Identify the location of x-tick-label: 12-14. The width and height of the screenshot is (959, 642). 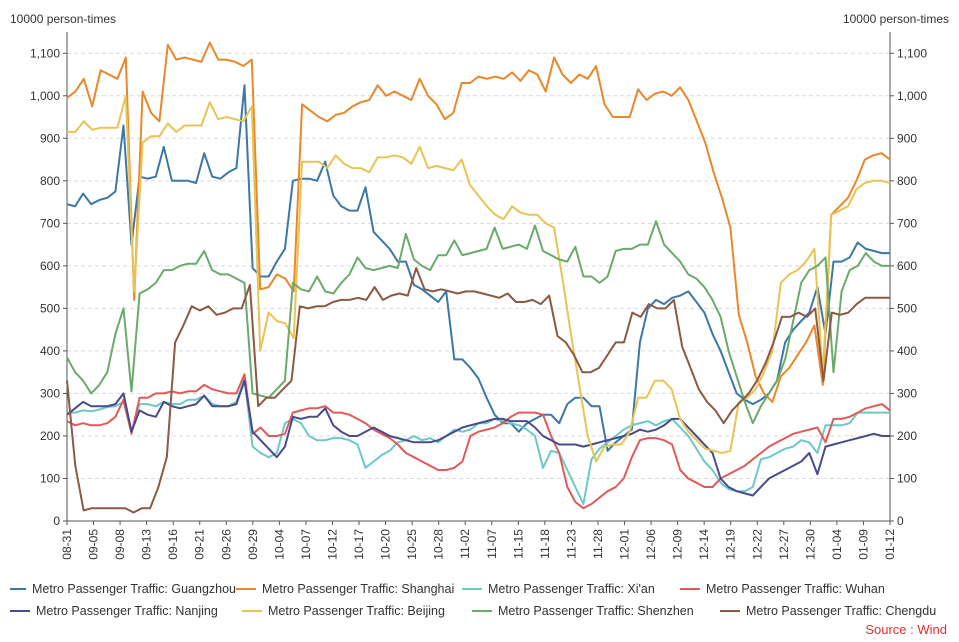
(704, 544).